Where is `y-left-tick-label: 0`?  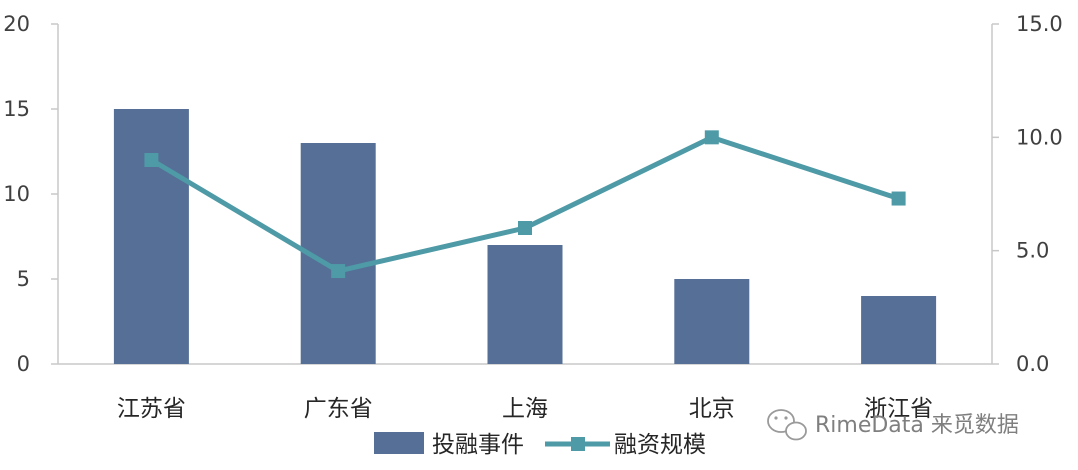
y-left-tick-label: 0 is located at coordinates (23, 364).